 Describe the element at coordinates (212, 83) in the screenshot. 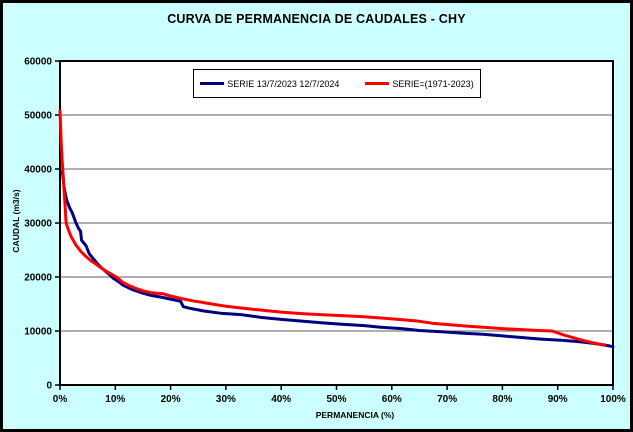

I see `legend-line-sample-blue` at that location.